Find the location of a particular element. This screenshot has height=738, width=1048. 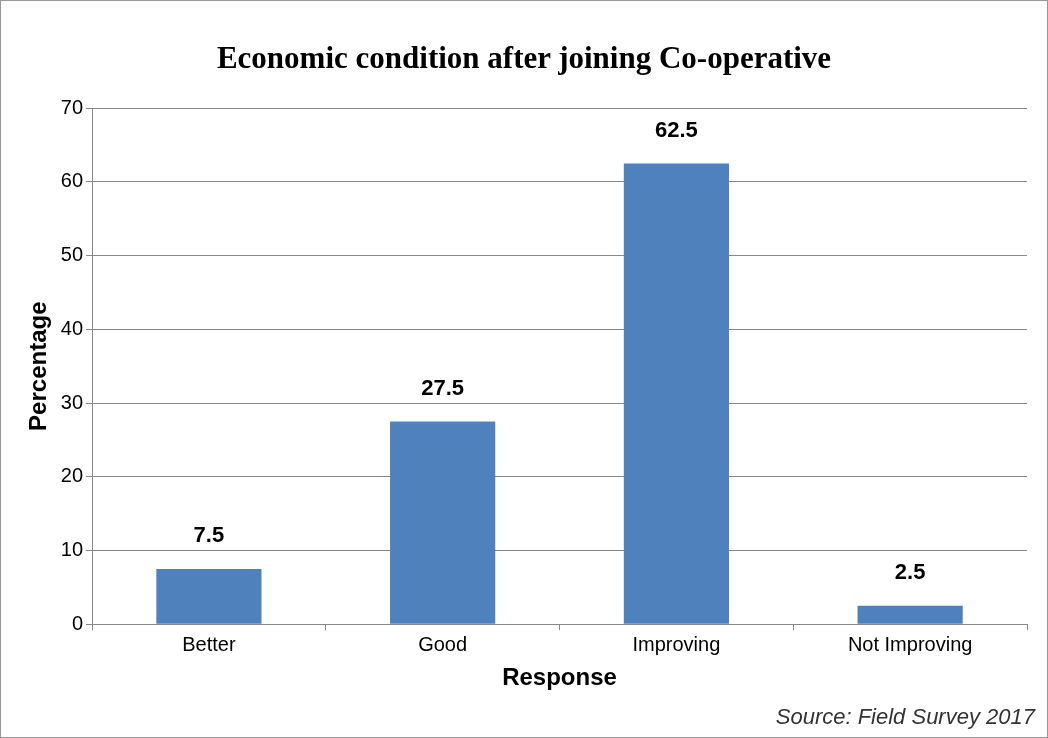

data-label: 2.5 is located at coordinates (910, 571).